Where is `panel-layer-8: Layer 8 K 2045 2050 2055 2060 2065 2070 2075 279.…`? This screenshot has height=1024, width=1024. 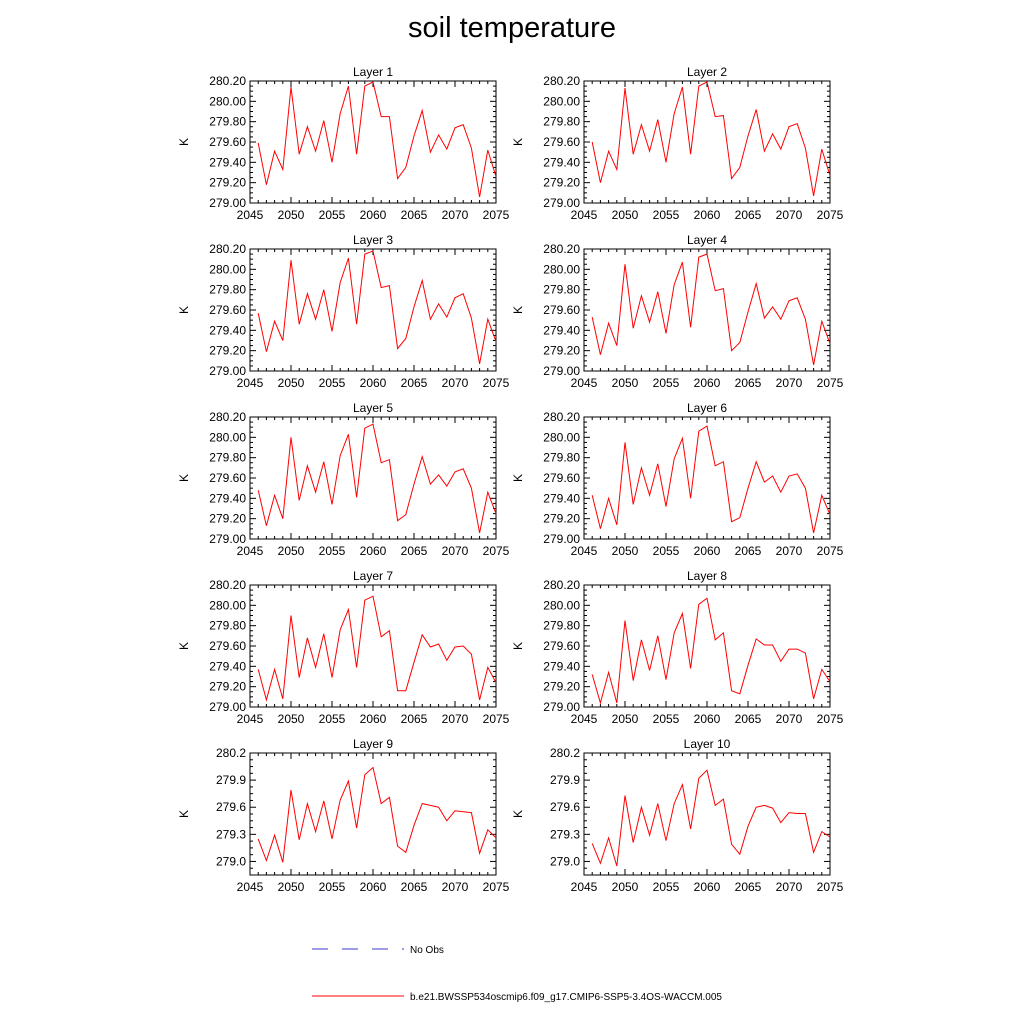 panel-layer-8: Layer 8 K 2045 2050 2055 2060 2065 2070 2075 279.… is located at coordinates (677, 647).